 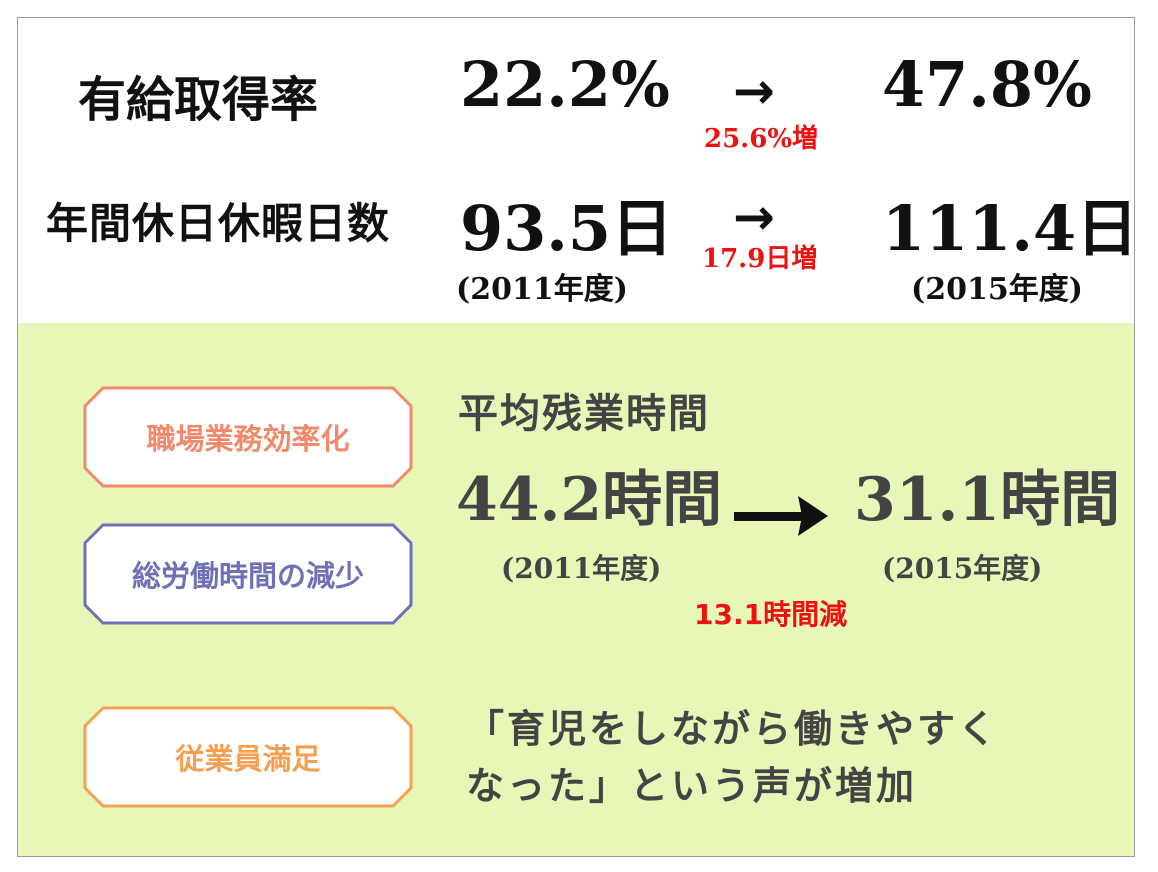 What do you see at coordinates (782, 516) in the screenshot?
I see `arrow-right-icon` at bounding box center [782, 516].